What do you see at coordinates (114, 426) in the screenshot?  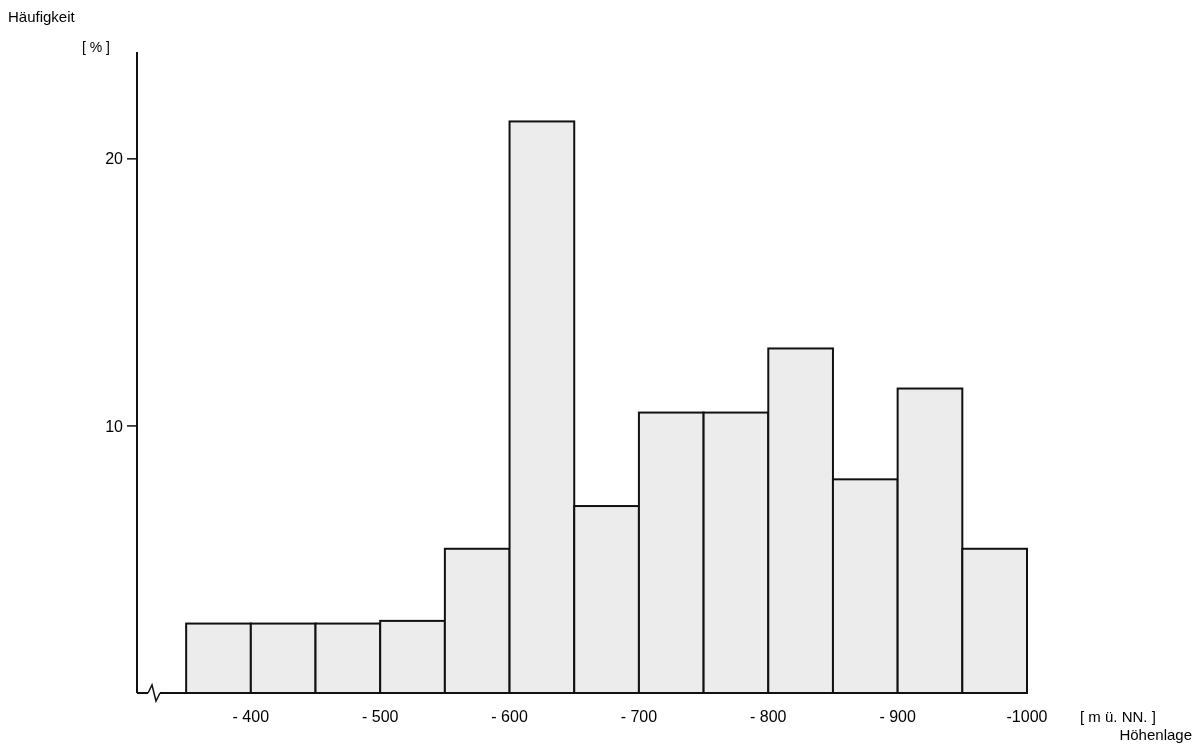 I see `y-tick-label: 10` at bounding box center [114, 426].